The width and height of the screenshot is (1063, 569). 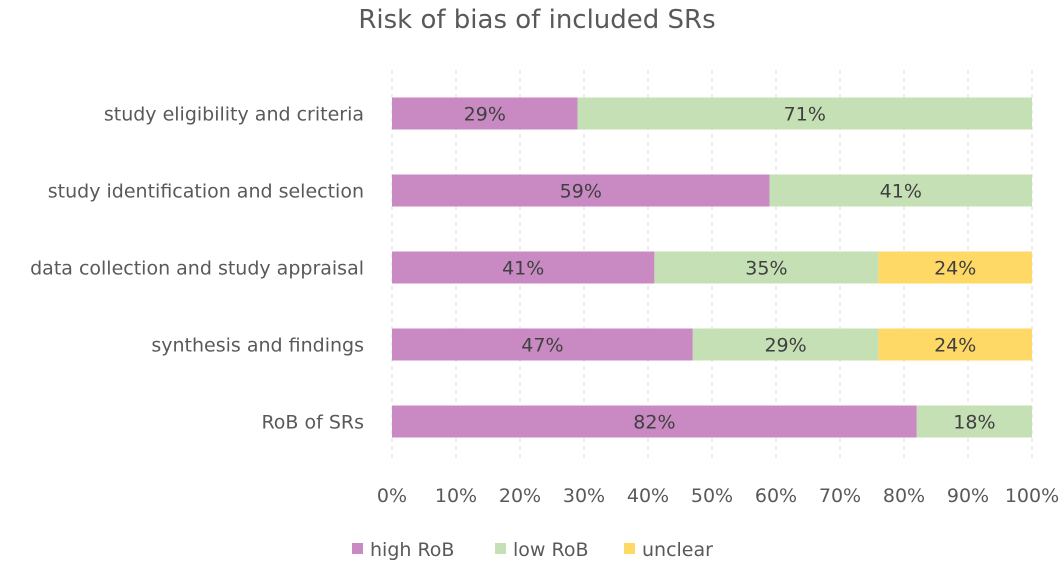 I want to click on x-tick-label: 50%, so click(x=712, y=496).